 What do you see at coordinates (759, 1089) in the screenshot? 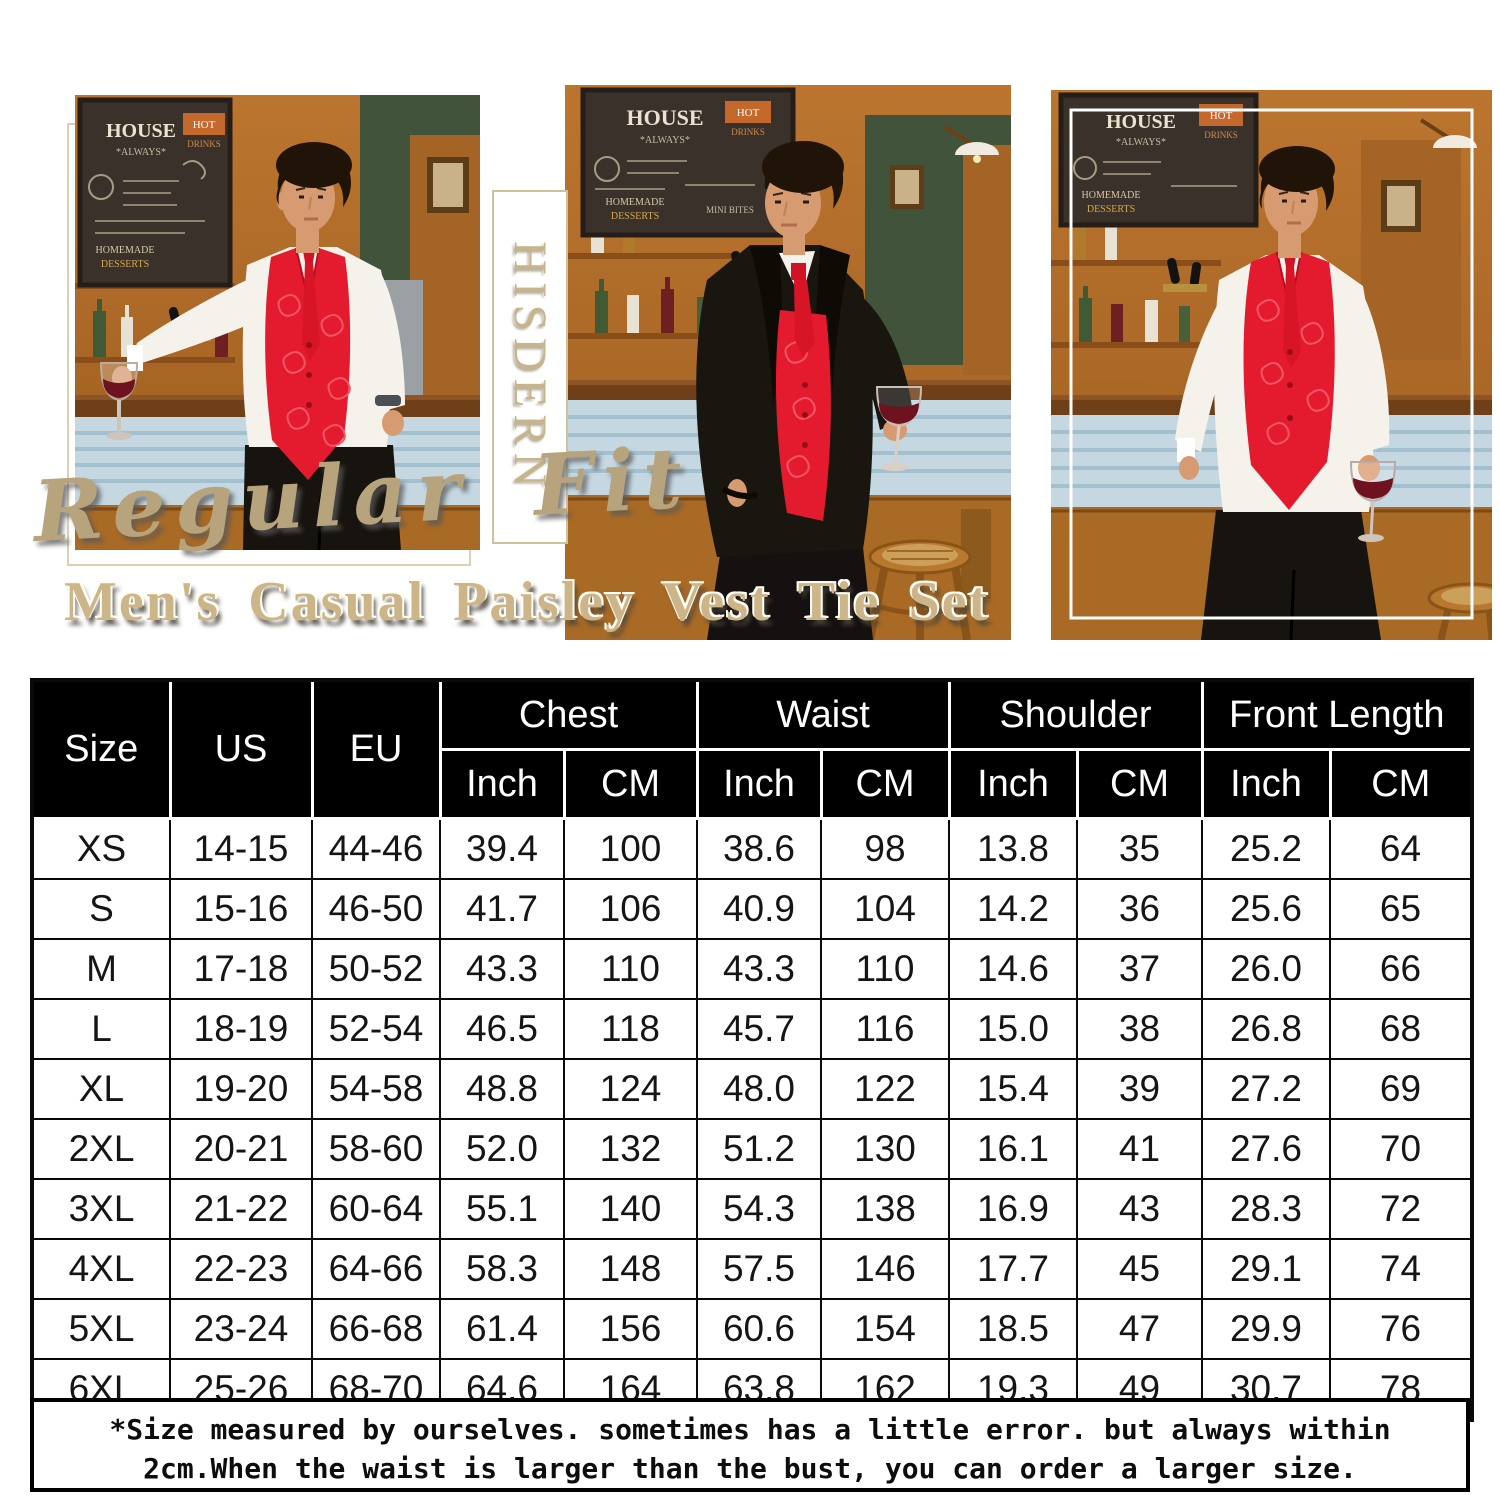
I see `cell-waist-in: 48.0` at bounding box center [759, 1089].